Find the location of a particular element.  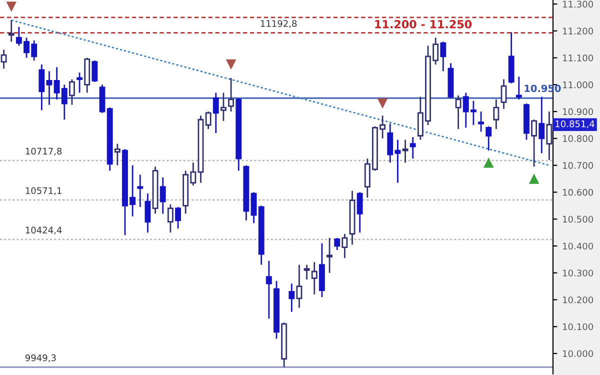

y-tick-label: 10.400 is located at coordinates (578, 246).